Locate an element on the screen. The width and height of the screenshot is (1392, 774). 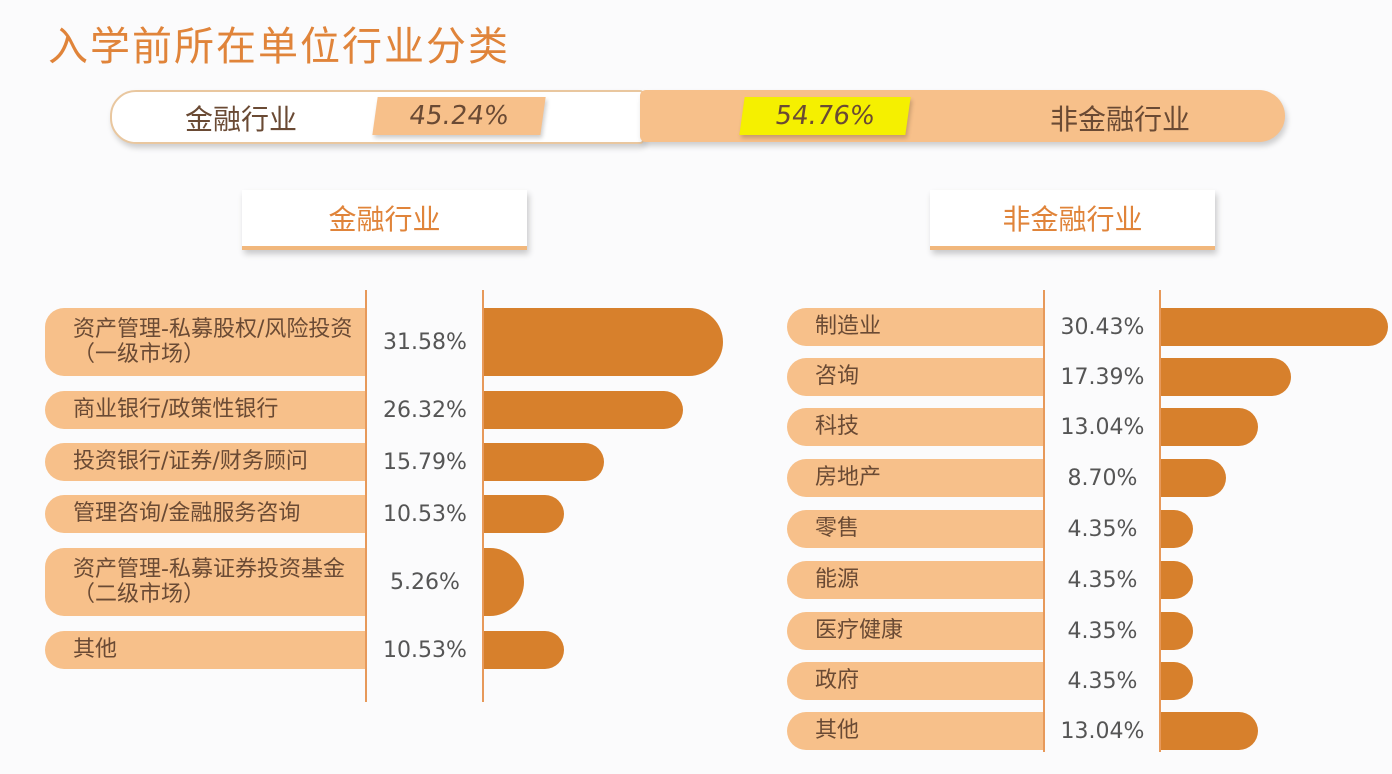
financial-category-label: 投资银行/证券/财务顾问 is located at coordinates (205, 462).